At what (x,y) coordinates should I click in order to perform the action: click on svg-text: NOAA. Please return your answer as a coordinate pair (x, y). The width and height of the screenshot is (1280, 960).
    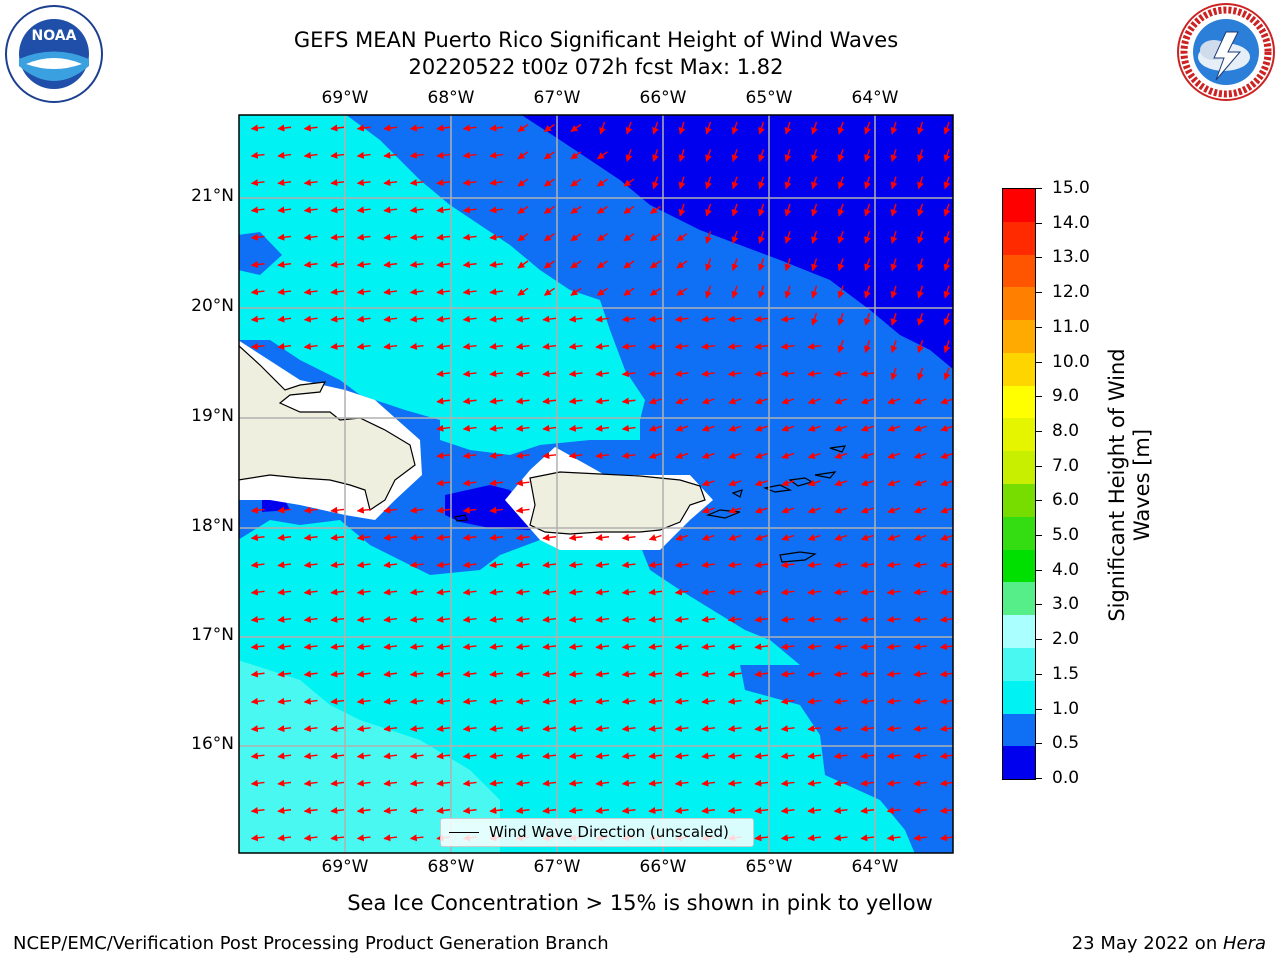
    Looking at the image, I should click on (54, 36).